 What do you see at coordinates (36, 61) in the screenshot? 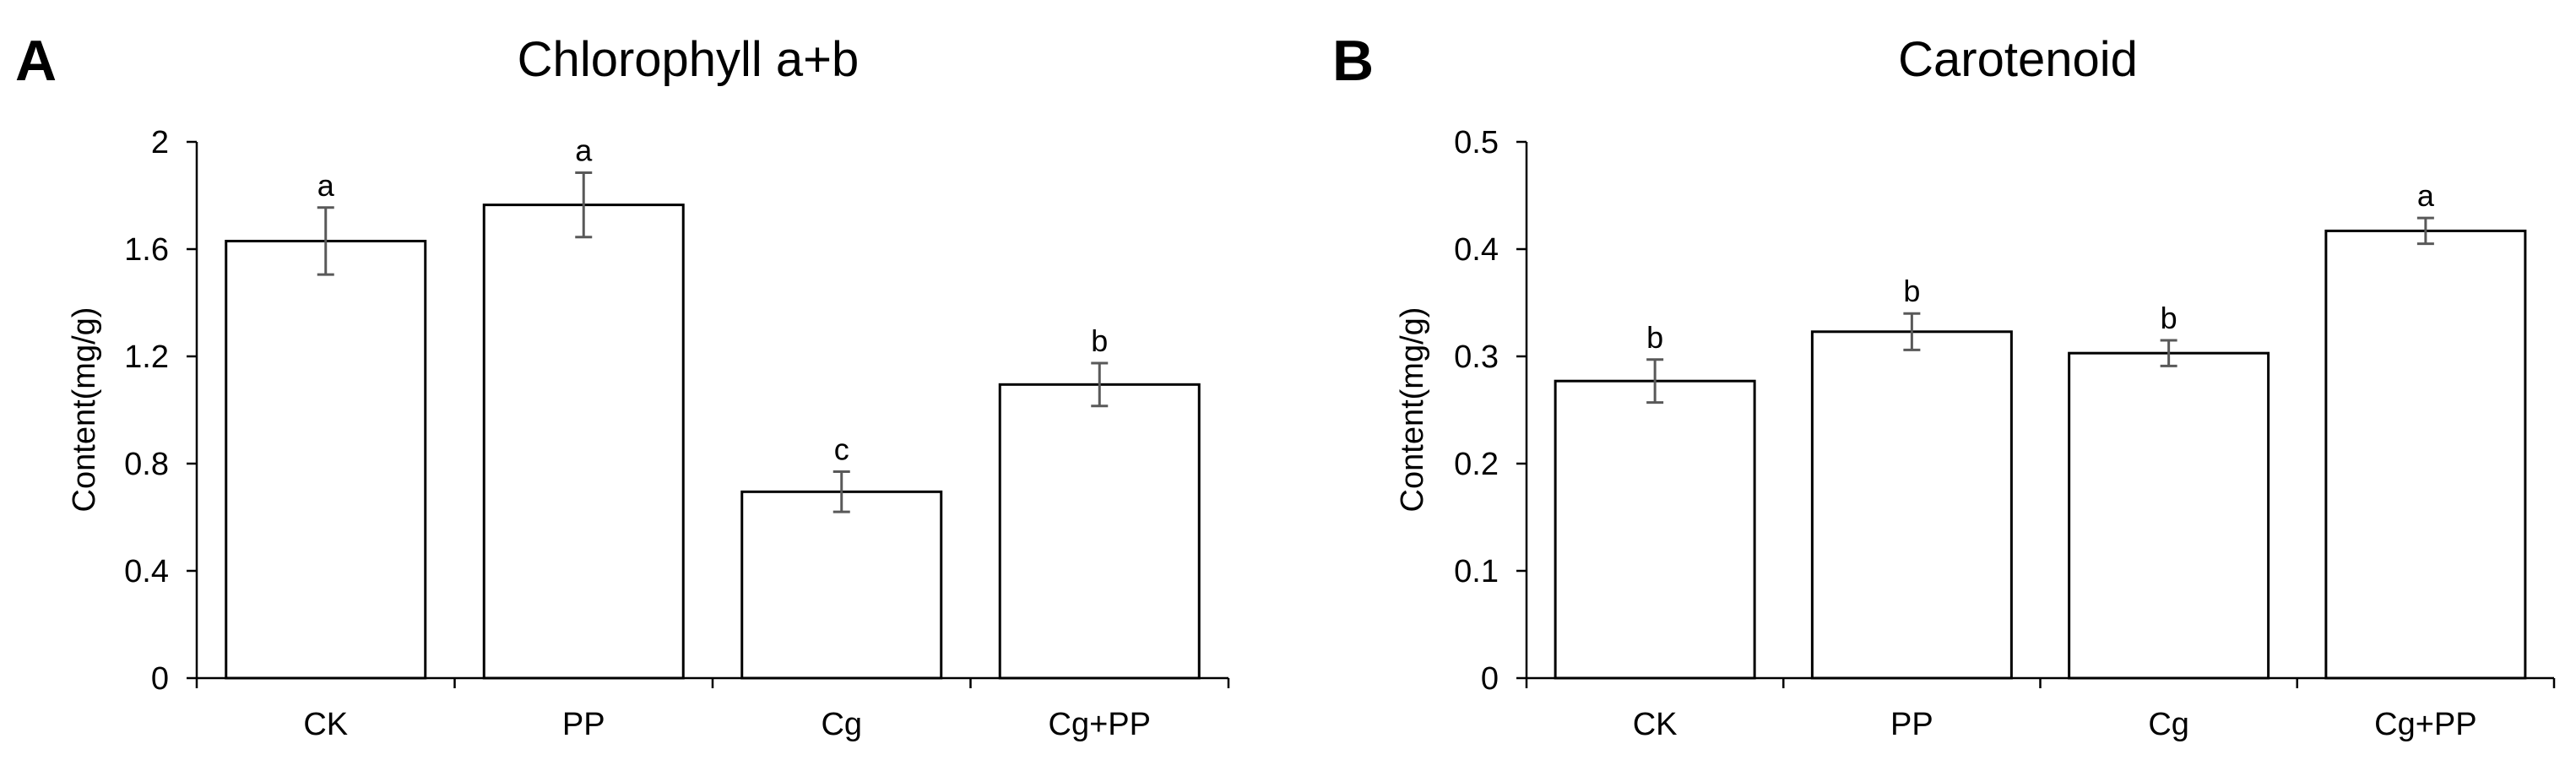
I see `panel-letter-a: A` at bounding box center [36, 61].